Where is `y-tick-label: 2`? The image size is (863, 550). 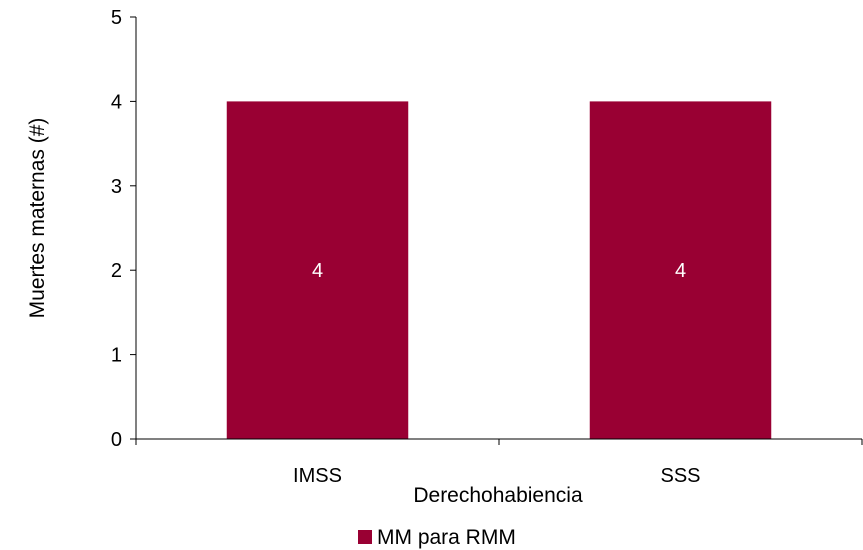 y-tick-label: 2 is located at coordinates (116, 271).